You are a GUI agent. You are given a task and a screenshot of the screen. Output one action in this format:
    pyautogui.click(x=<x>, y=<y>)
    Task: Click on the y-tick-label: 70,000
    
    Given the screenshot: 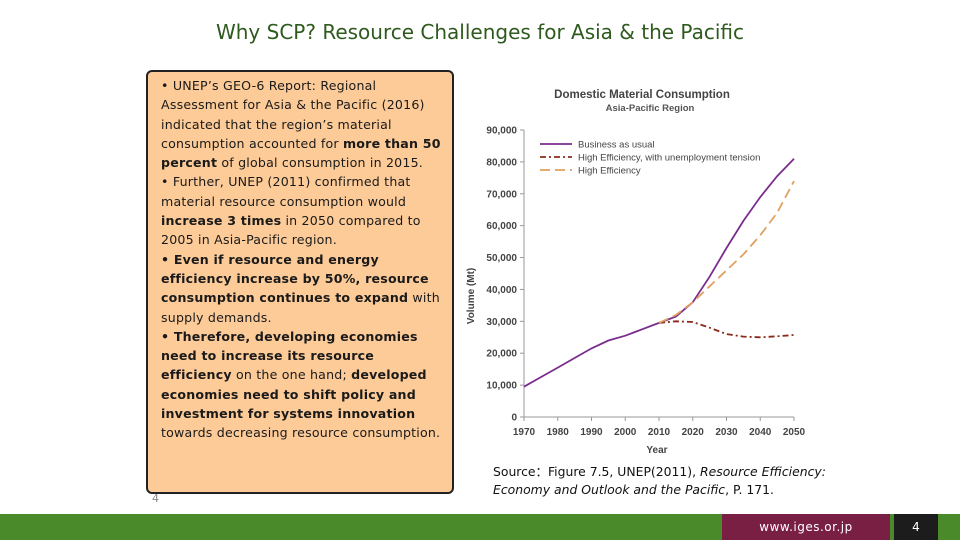 What is the action you would take?
    pyautogui.click(x=501, y=194)
    